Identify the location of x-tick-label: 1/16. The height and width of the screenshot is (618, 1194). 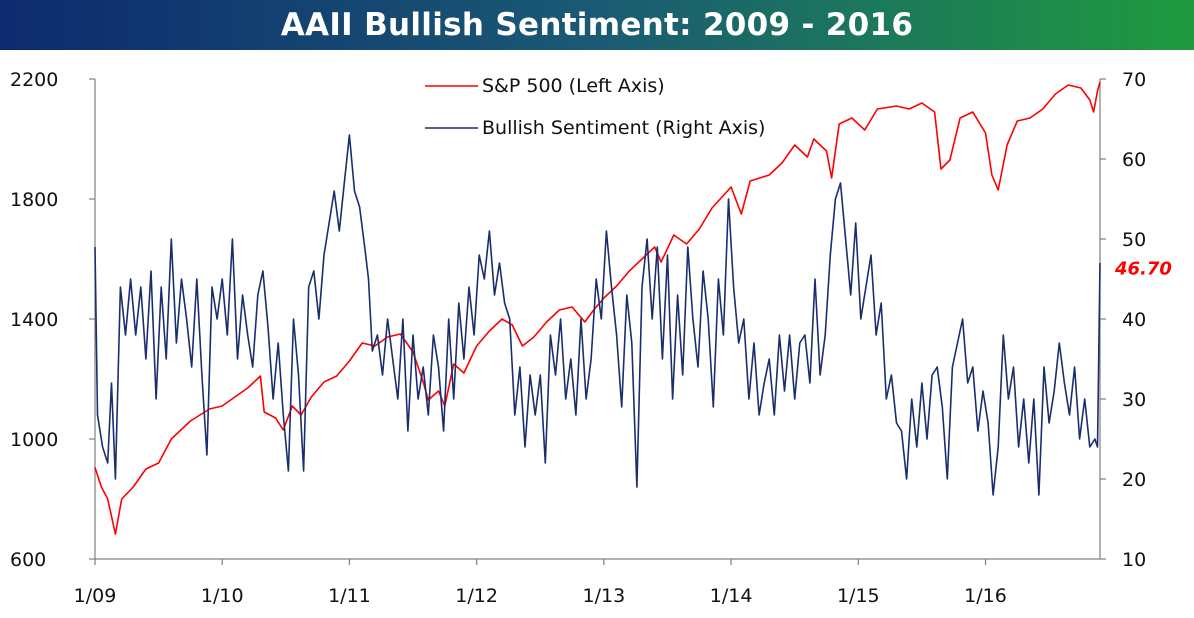
(985, 596).